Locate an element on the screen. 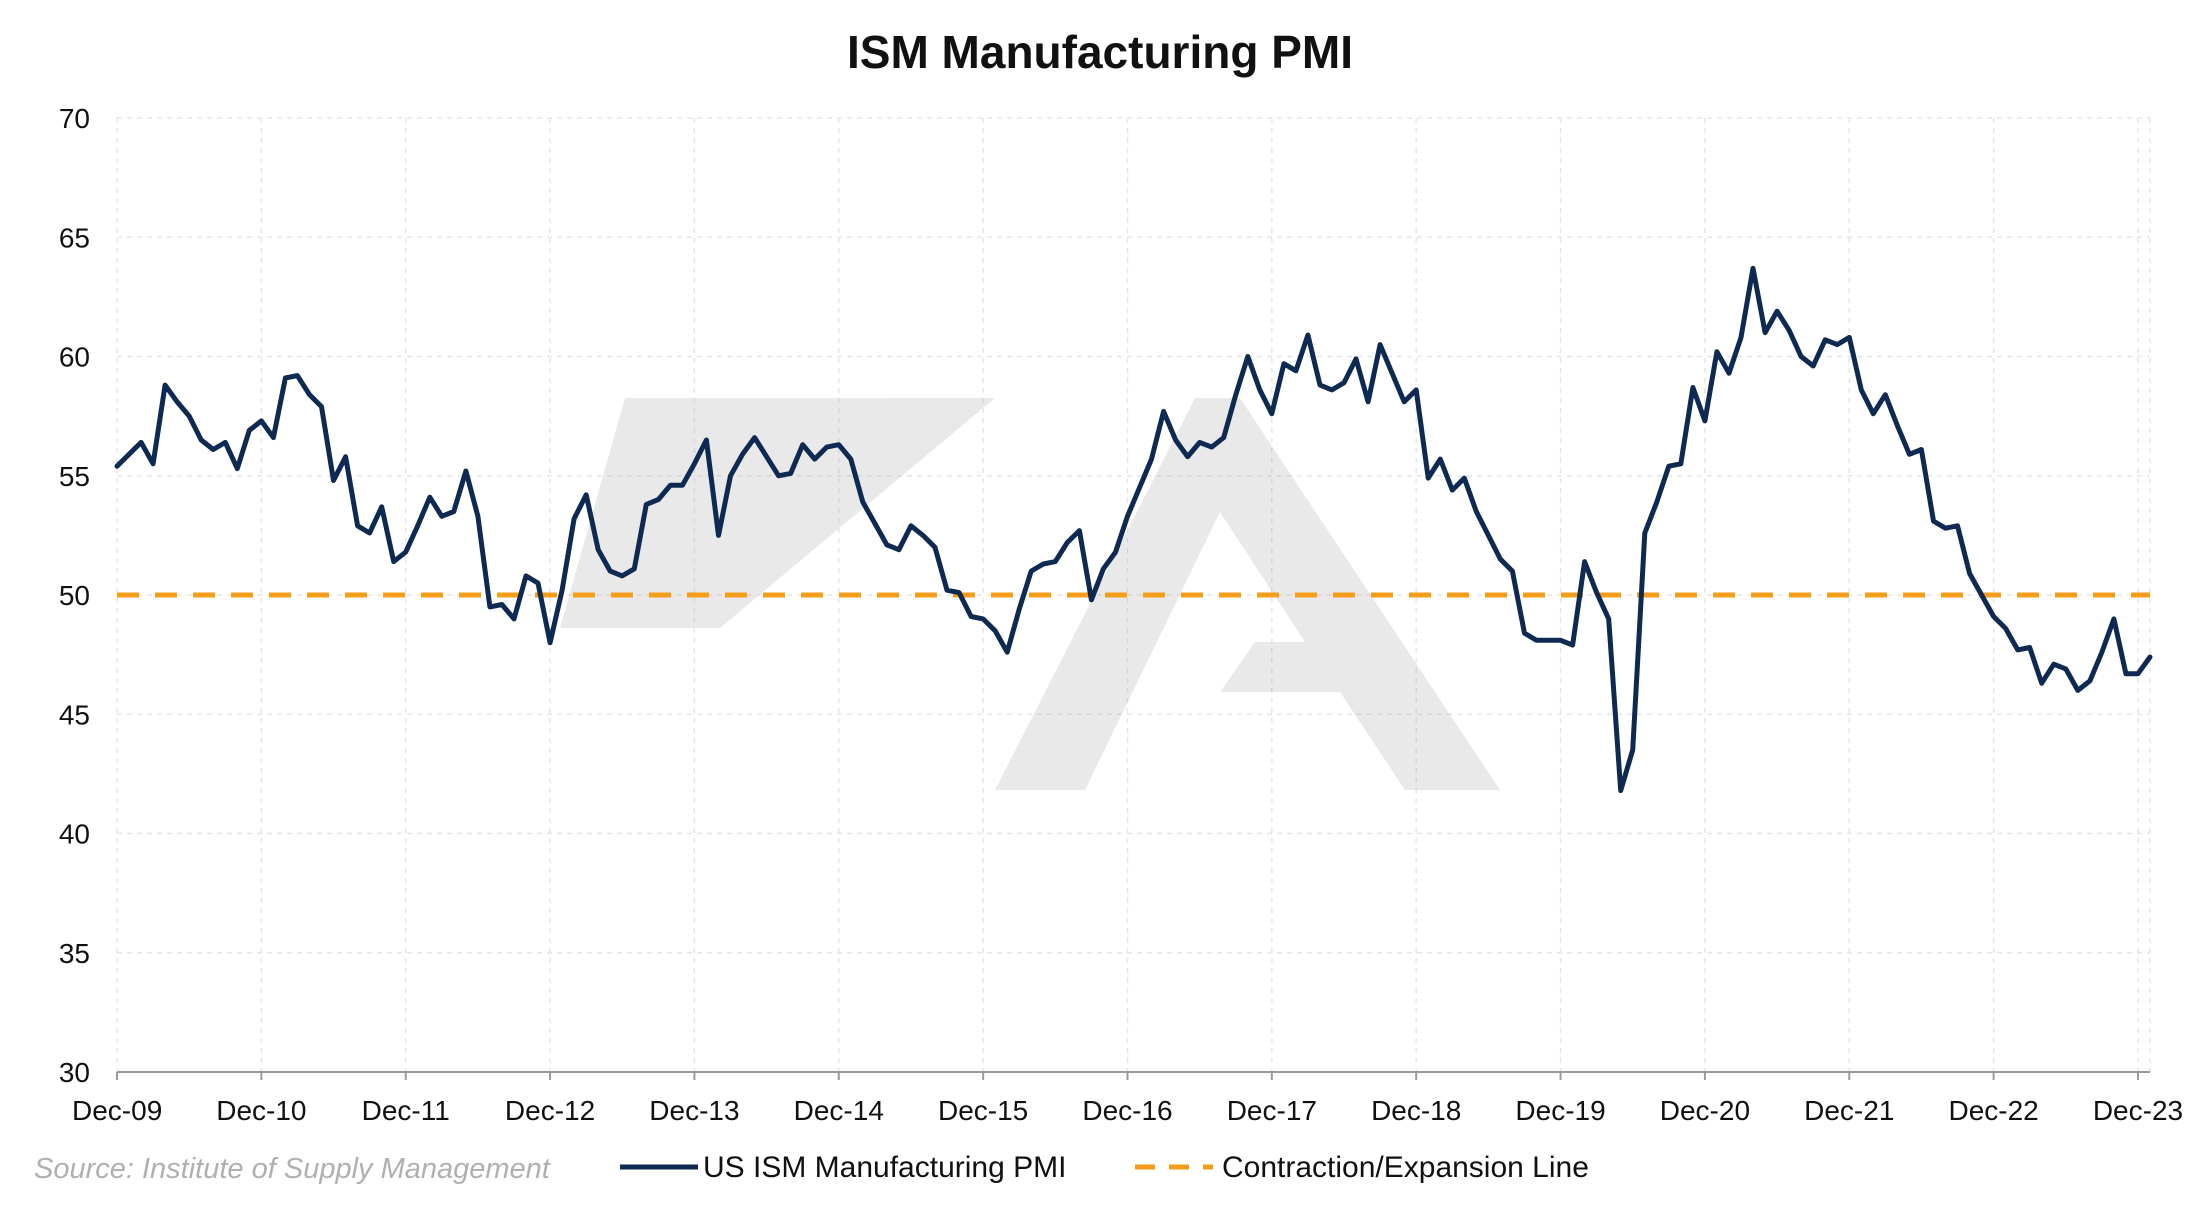 The width and height of the screenshot is (2200, 1205). y-tick-label: 50 is located at coordinates (74, 595).